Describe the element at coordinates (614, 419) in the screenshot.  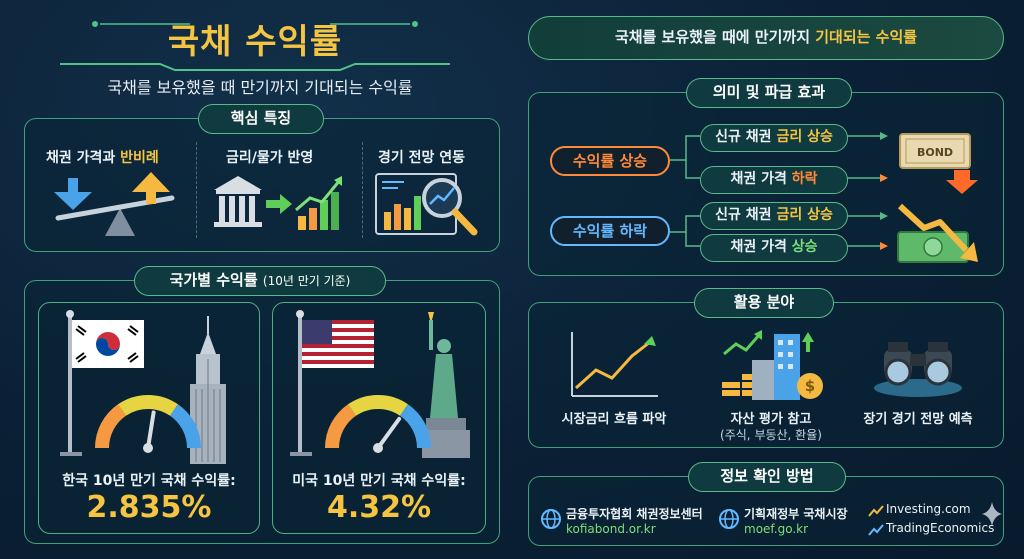
I see `usage-market-label: 시장금리 흐름 파악` at that location.